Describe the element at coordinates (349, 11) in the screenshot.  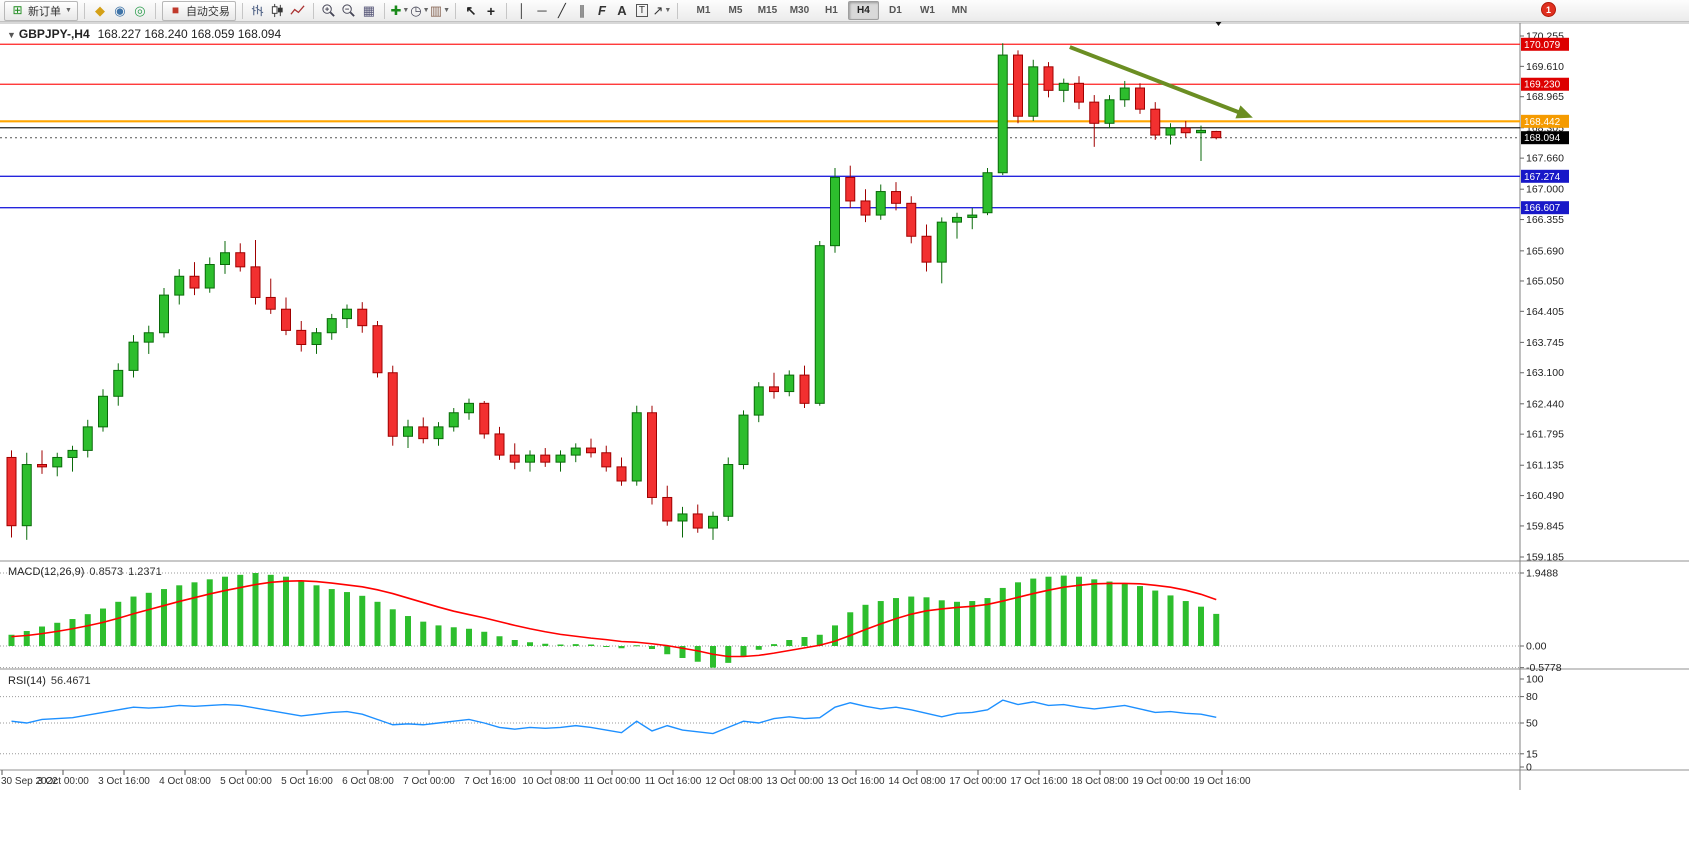
I see `zoom-out-icon` at that location.